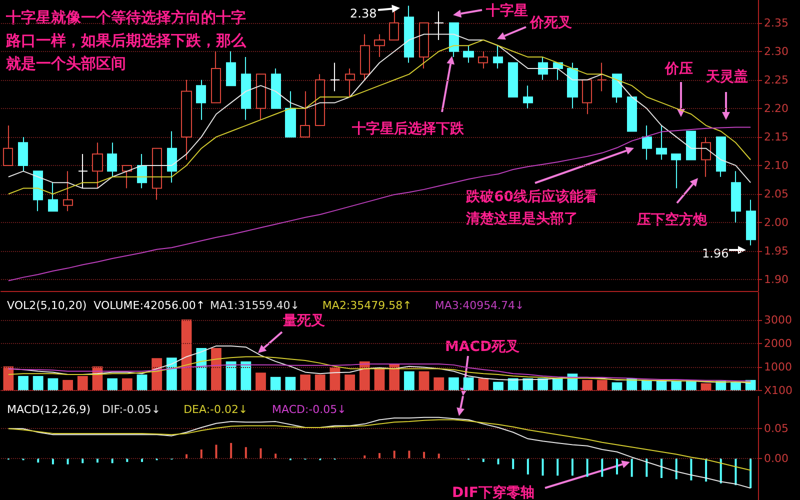 The width and height of the screenshot is (800, 500). What do you see at coordinates (776, 194) in the screenshot?
I see `y-tick-label: 2.05` at bounding box center [776, 194].